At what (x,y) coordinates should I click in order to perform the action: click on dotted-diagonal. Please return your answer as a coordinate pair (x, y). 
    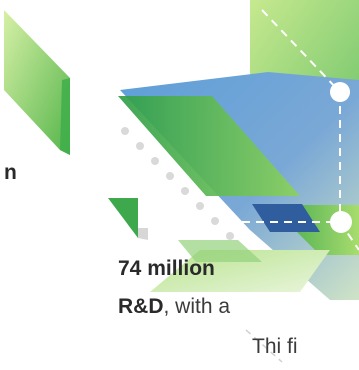
    Looking at the image, I should click on (177, 183).